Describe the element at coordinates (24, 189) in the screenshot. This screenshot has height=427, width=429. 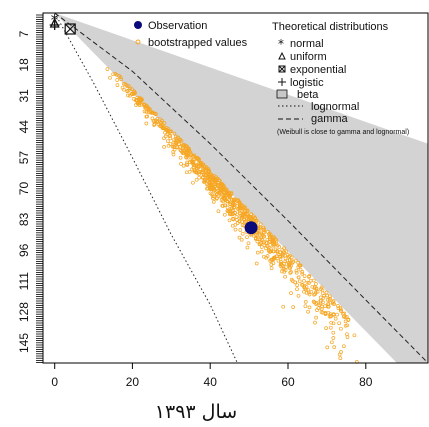
I see `y-tick-label: 70` at that location.